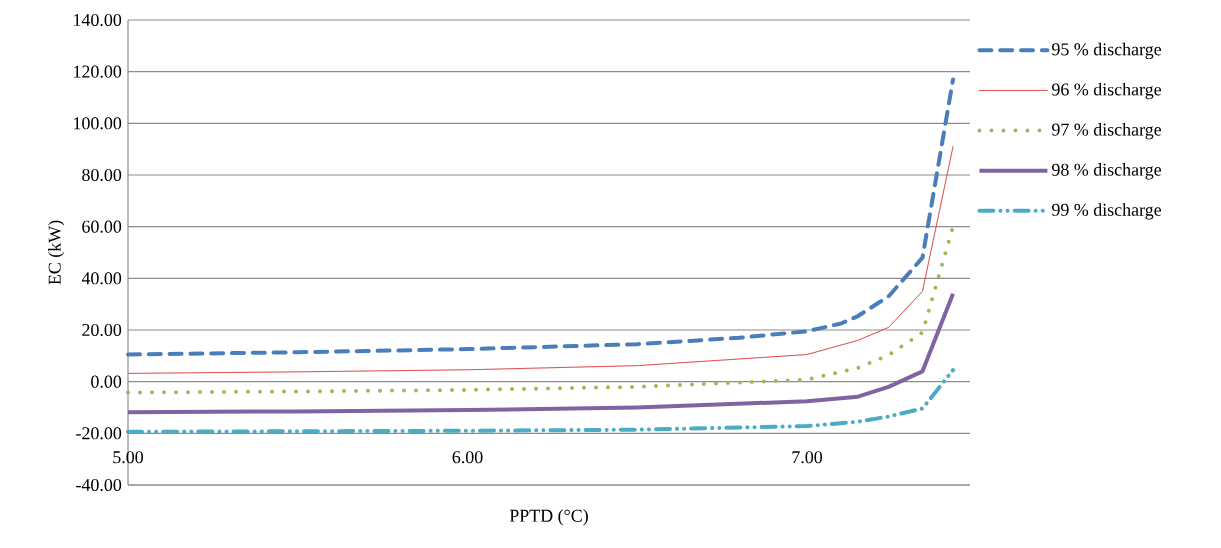 Image resolution: width=1221 pixels, height=548 pixels. I want to click on y-tick-label: 120.00, so click(98, 71).